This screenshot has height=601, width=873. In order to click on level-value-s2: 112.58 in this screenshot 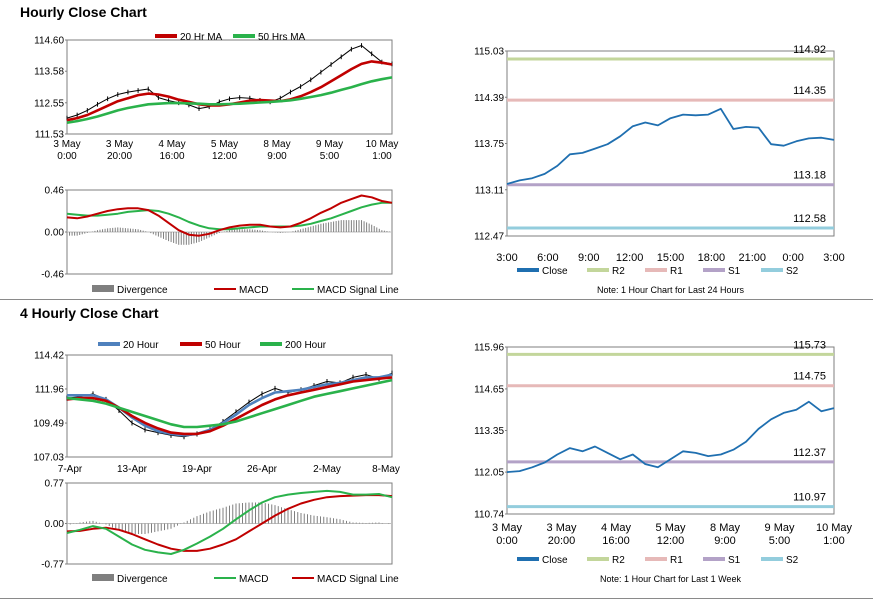, I will do `click(809, 219)`.